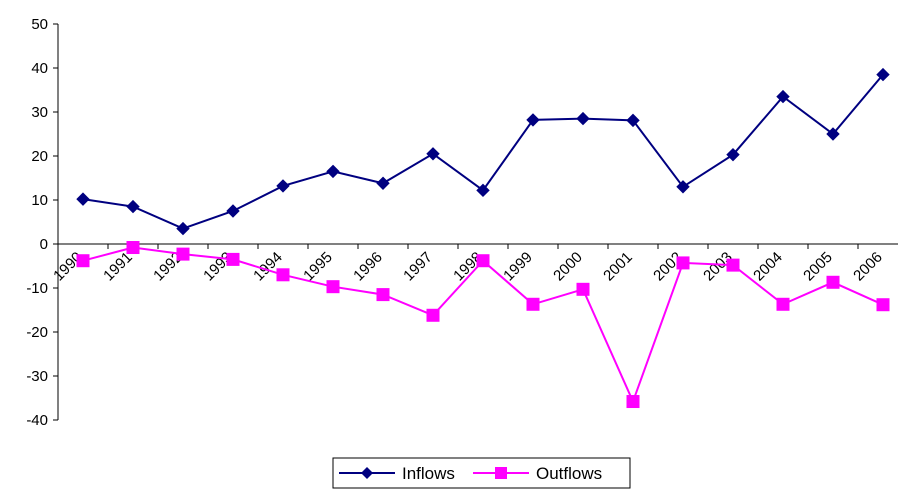  What do you see at coordinates (481, 473) in the screenshot?
I see `legend: Inflows Outflows` at bounding box center [481, 473].